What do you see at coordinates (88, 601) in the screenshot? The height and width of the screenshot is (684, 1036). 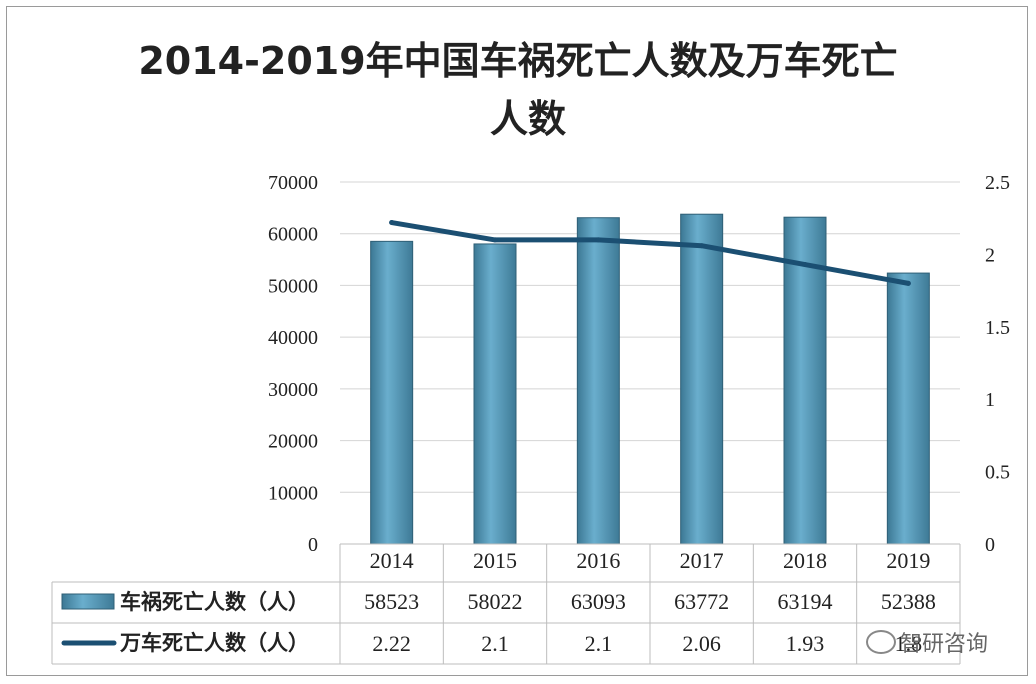 I see `legend-bar-swatch` at bounding box center [88, 601].